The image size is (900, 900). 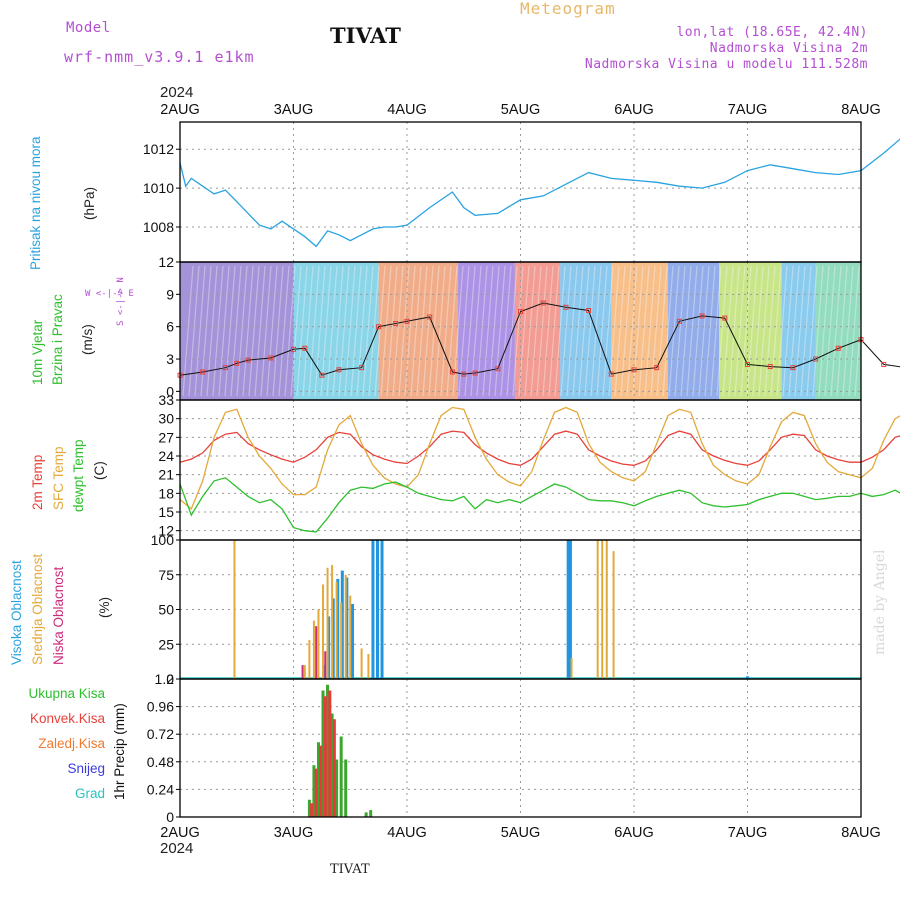 I want to click on model-label: Model, so click(x=88, y=28).